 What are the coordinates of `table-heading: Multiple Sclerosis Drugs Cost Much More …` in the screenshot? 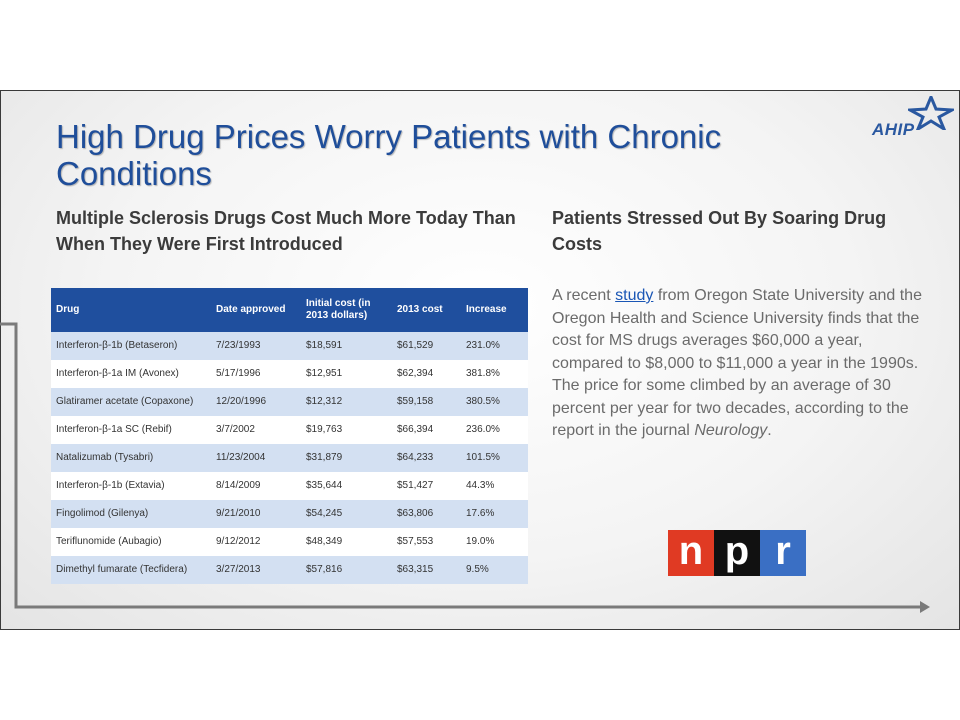 It's located at (286, 231).